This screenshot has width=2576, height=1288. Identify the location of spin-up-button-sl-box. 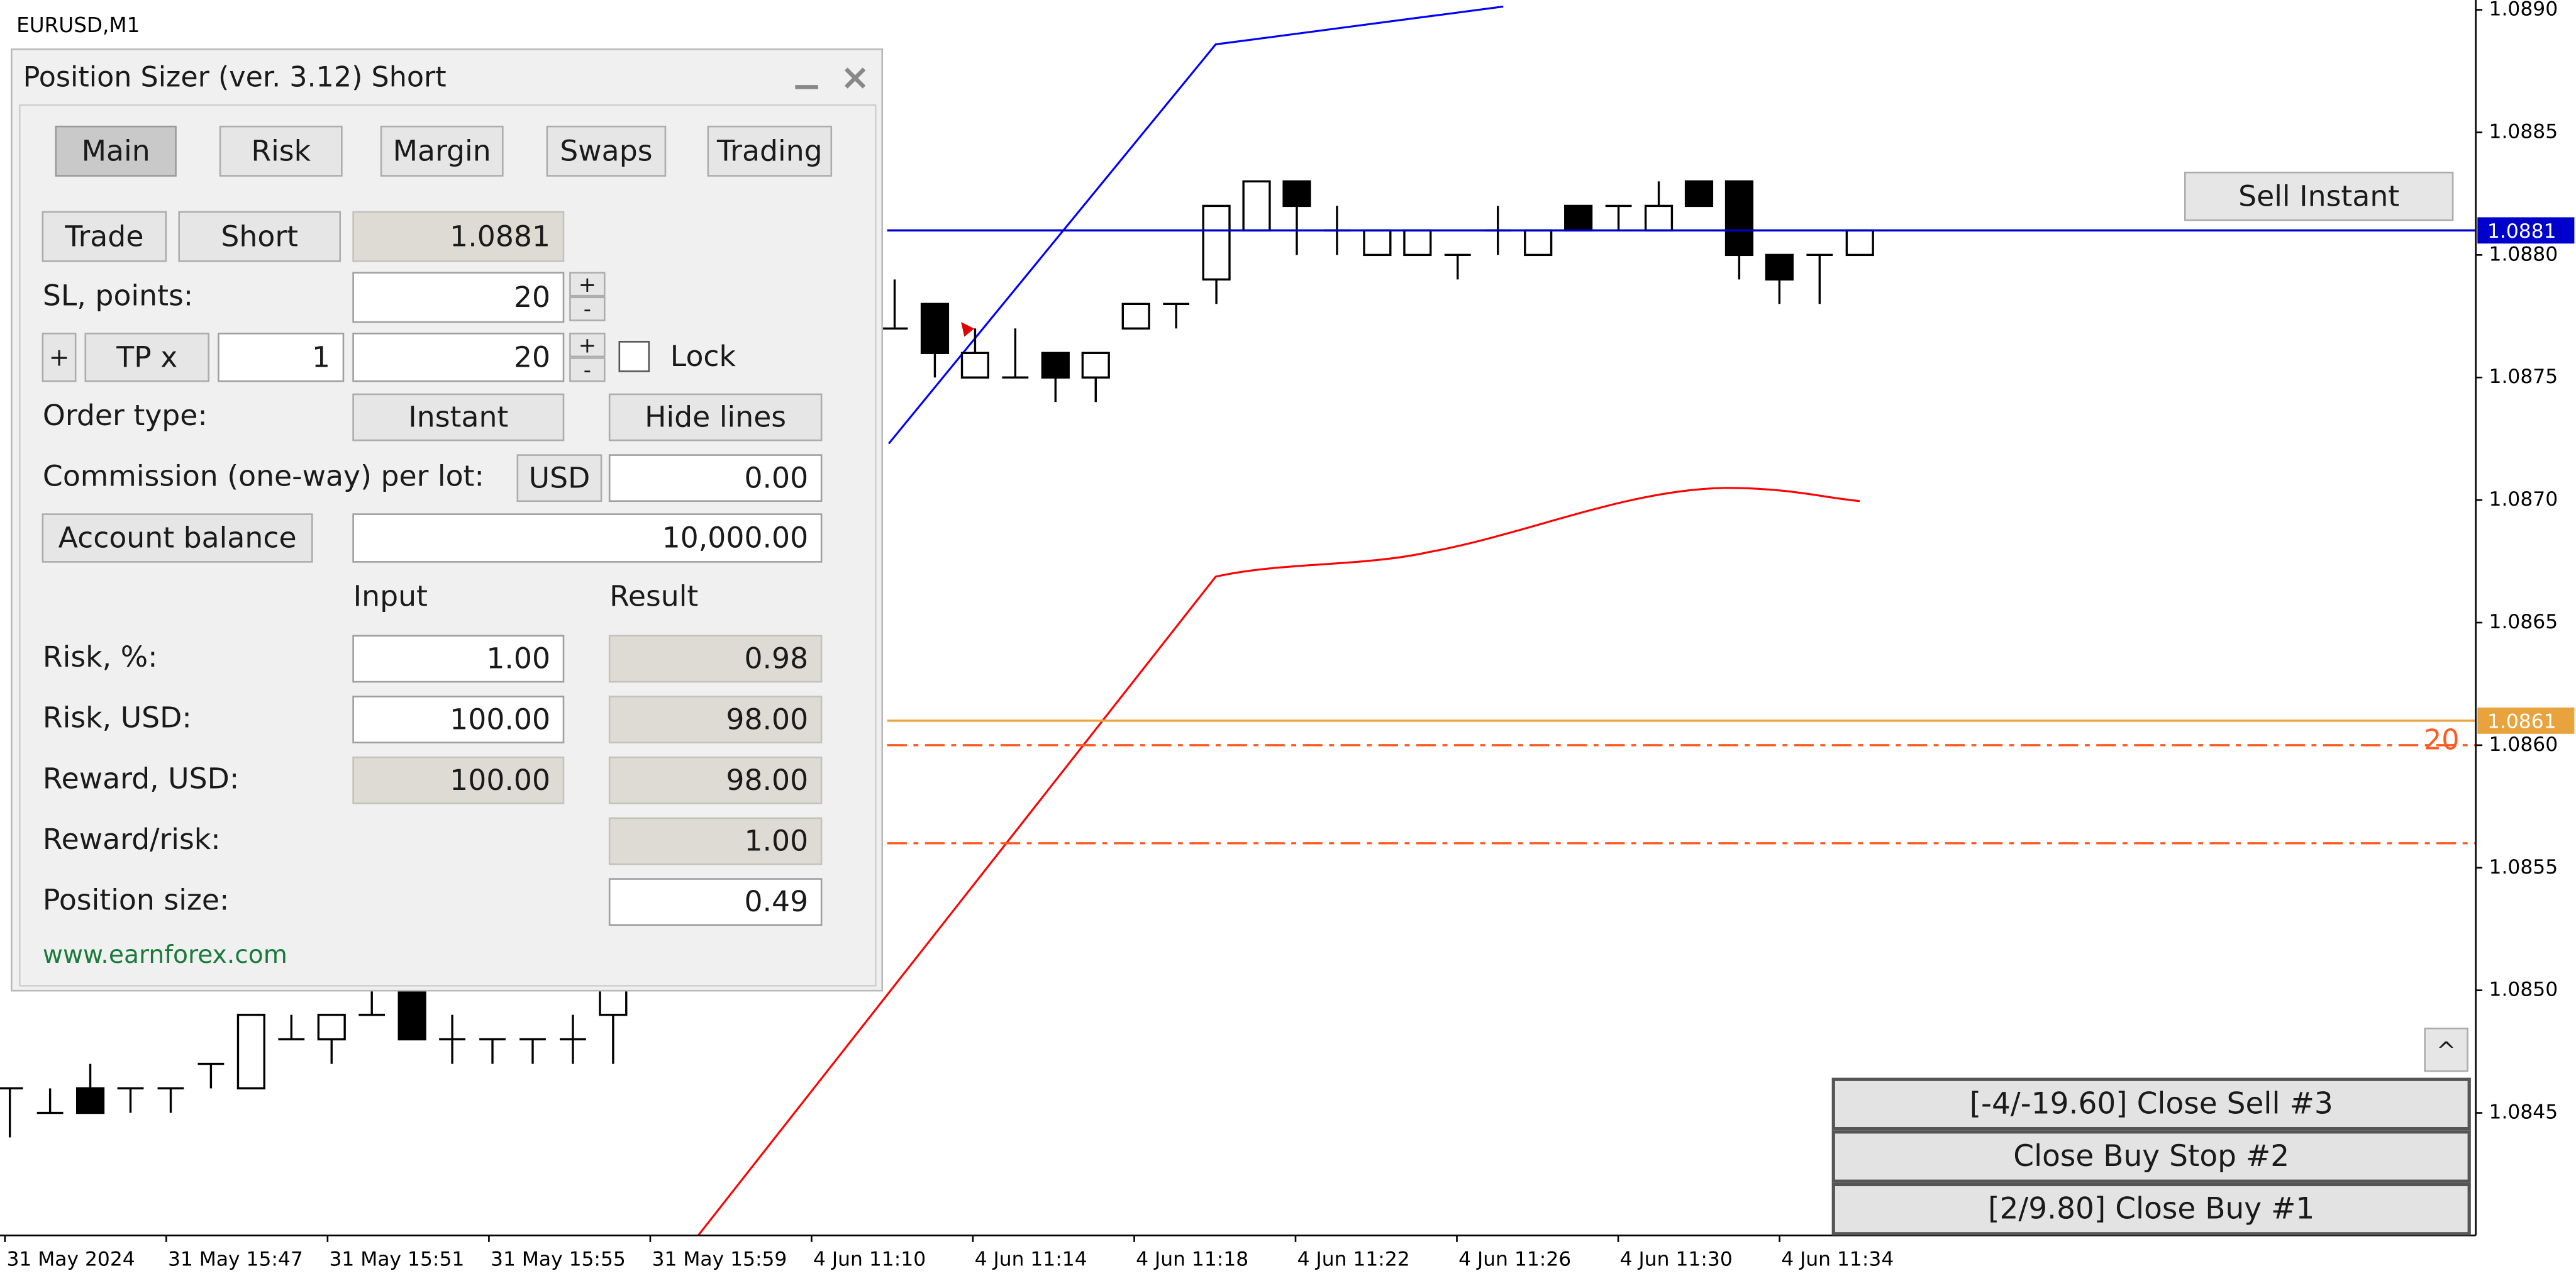
(587, 284).